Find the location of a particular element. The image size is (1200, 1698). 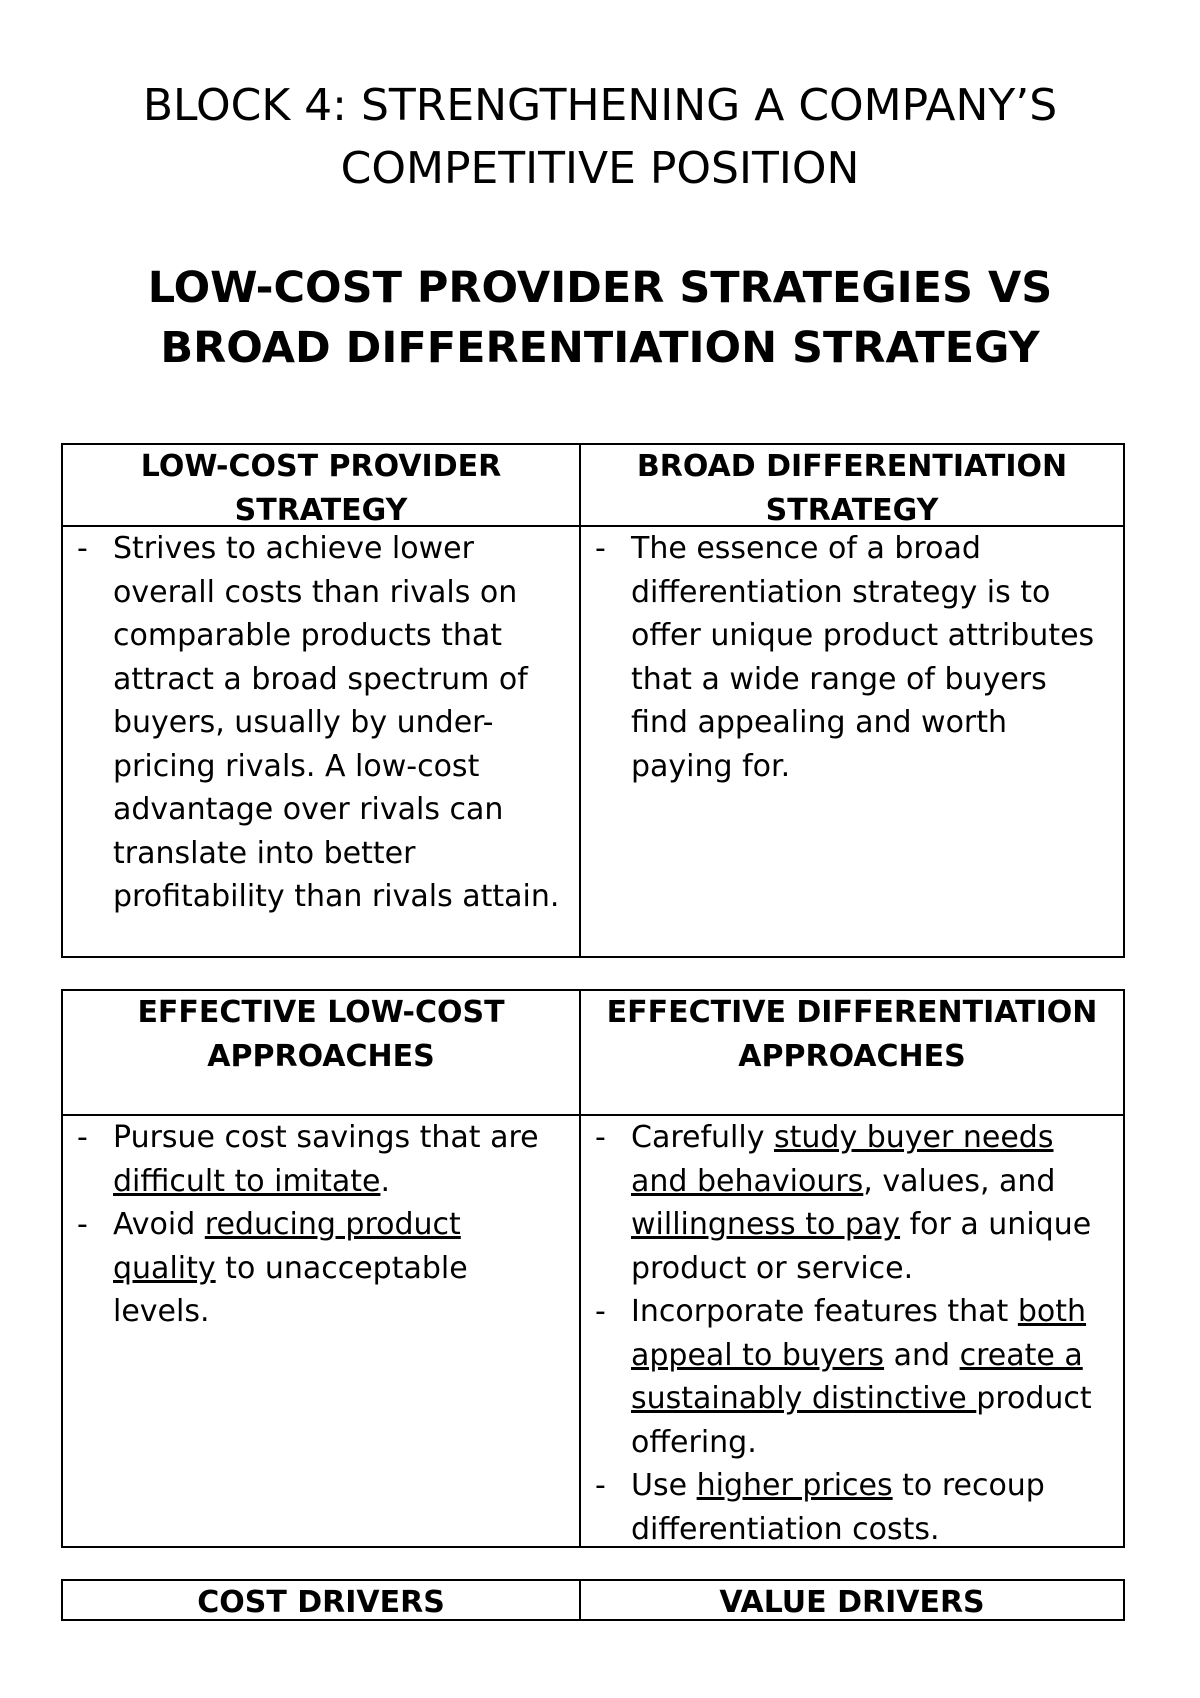

table-header: VALUE DRIVERS is located at coordinates (852, 1602).